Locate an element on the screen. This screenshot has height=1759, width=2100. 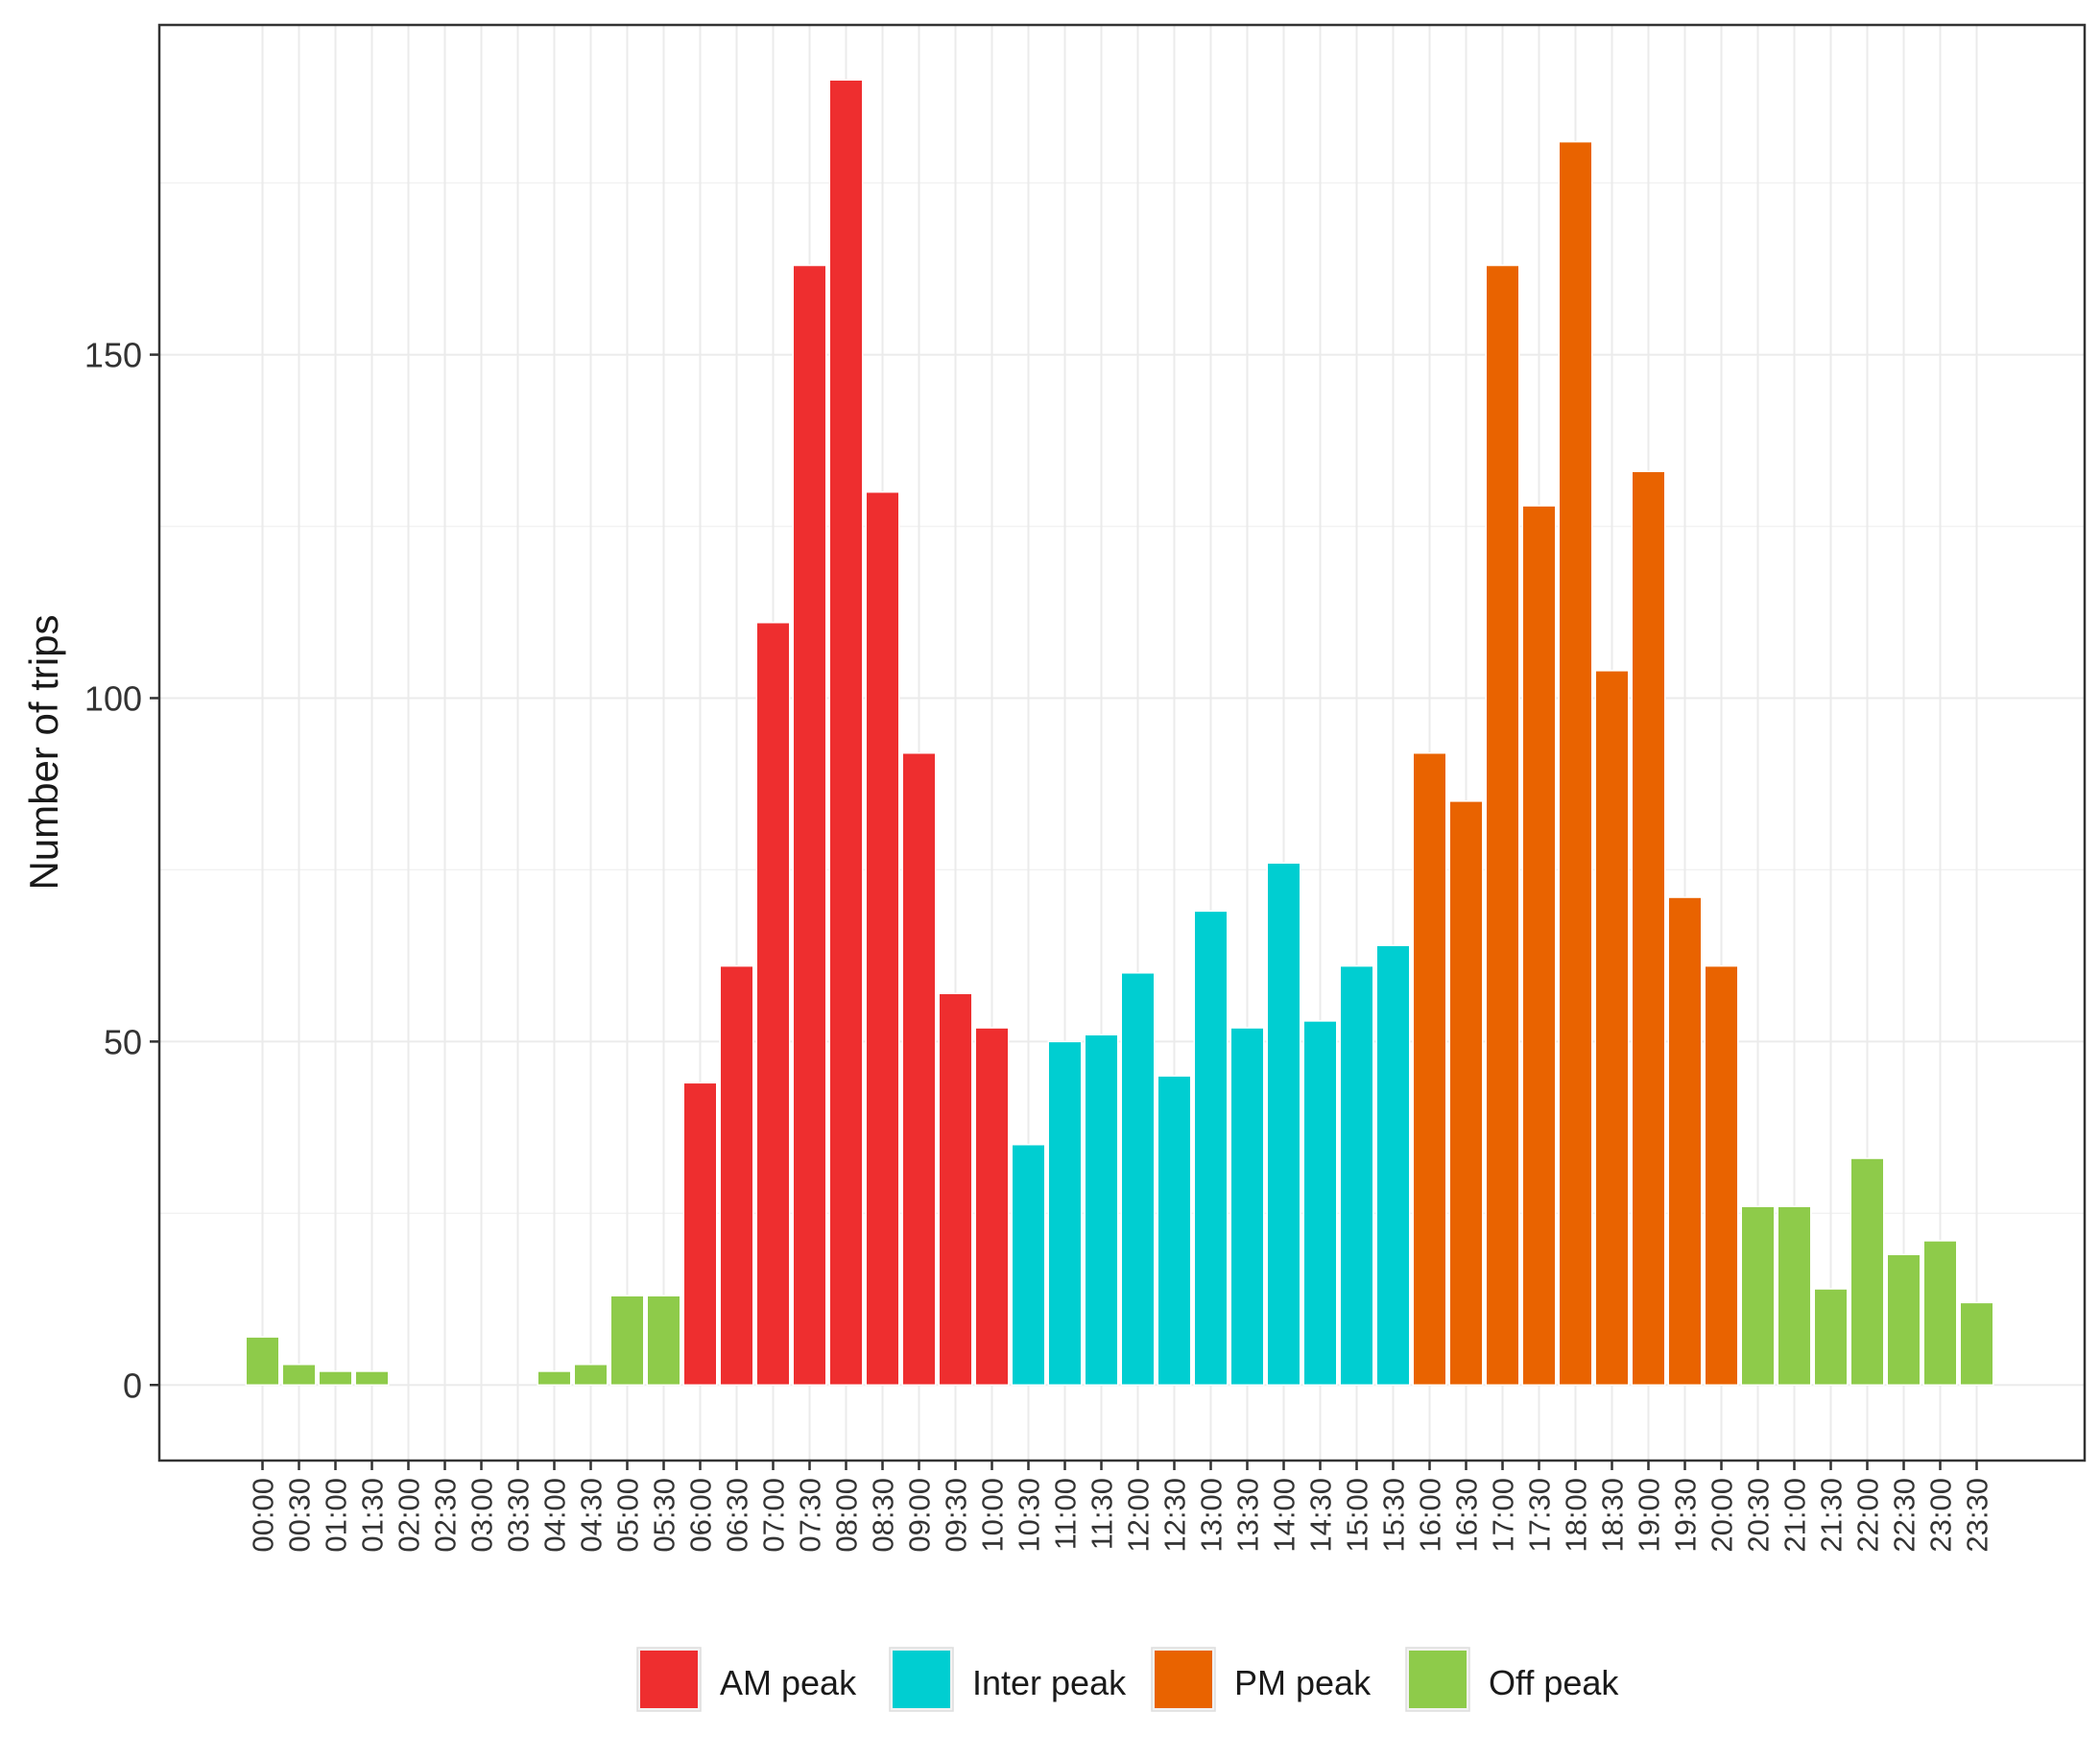
legend-label: AM peak is located at coordinates (789, 1682).